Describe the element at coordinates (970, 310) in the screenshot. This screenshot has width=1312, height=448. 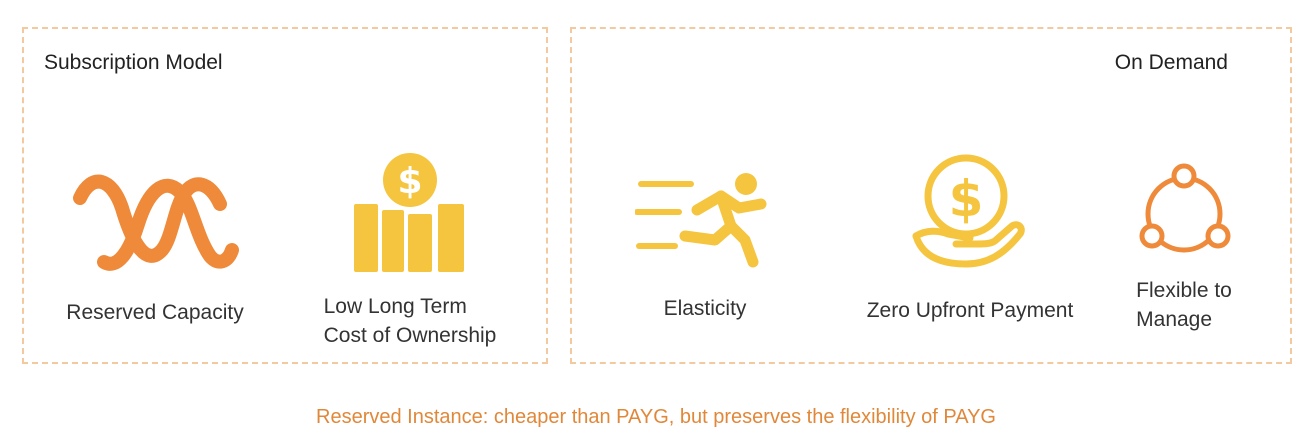
I see `zero-upfront-label: Zero Upfront Payment` at that location.